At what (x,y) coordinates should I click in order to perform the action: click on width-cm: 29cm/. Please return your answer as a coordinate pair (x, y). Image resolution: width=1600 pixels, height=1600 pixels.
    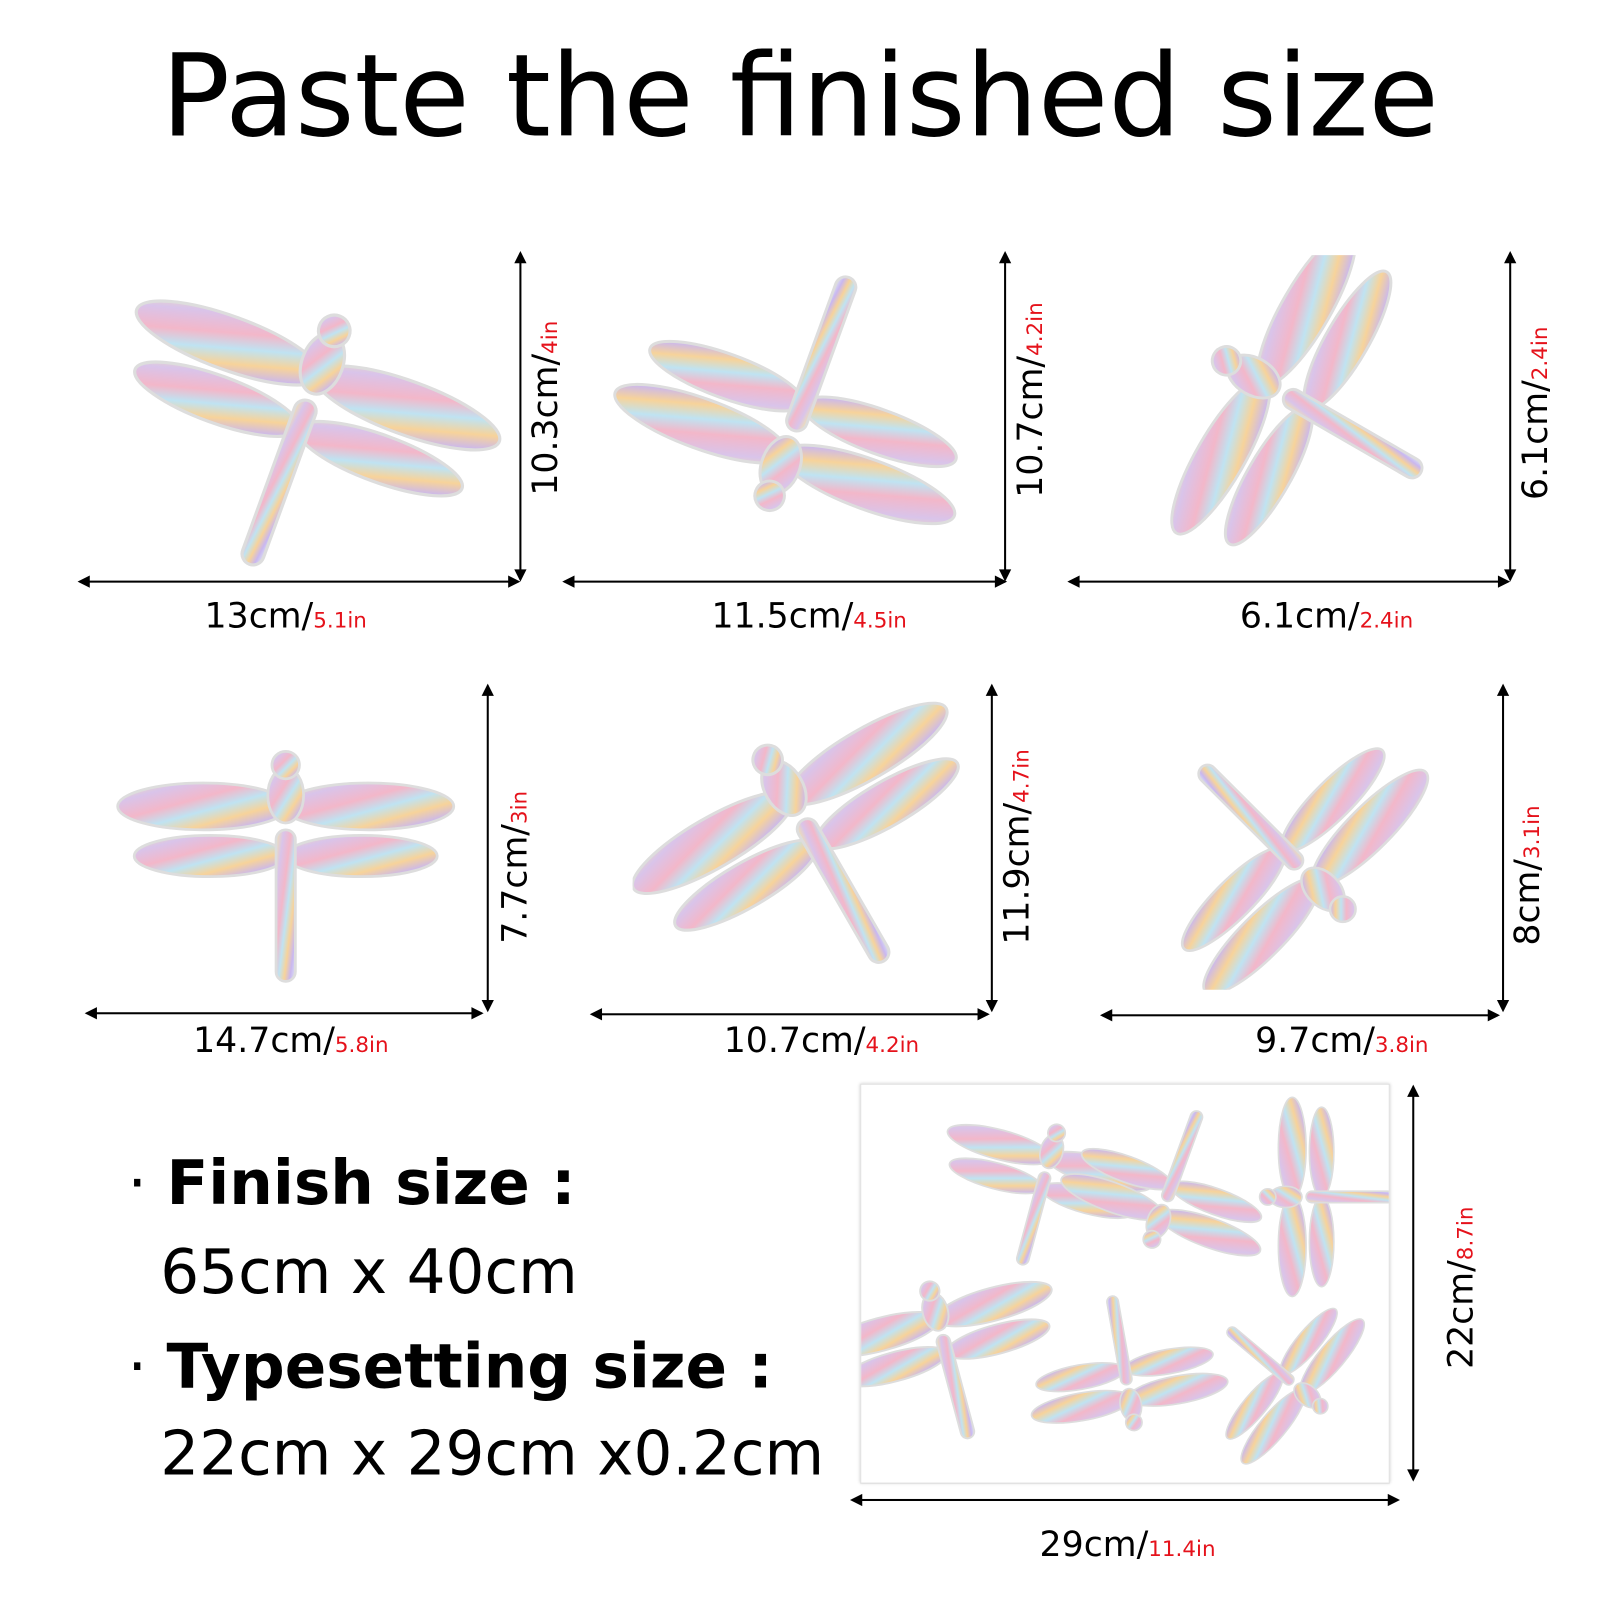
    Looking at the image, I should click on (1094, 1545).